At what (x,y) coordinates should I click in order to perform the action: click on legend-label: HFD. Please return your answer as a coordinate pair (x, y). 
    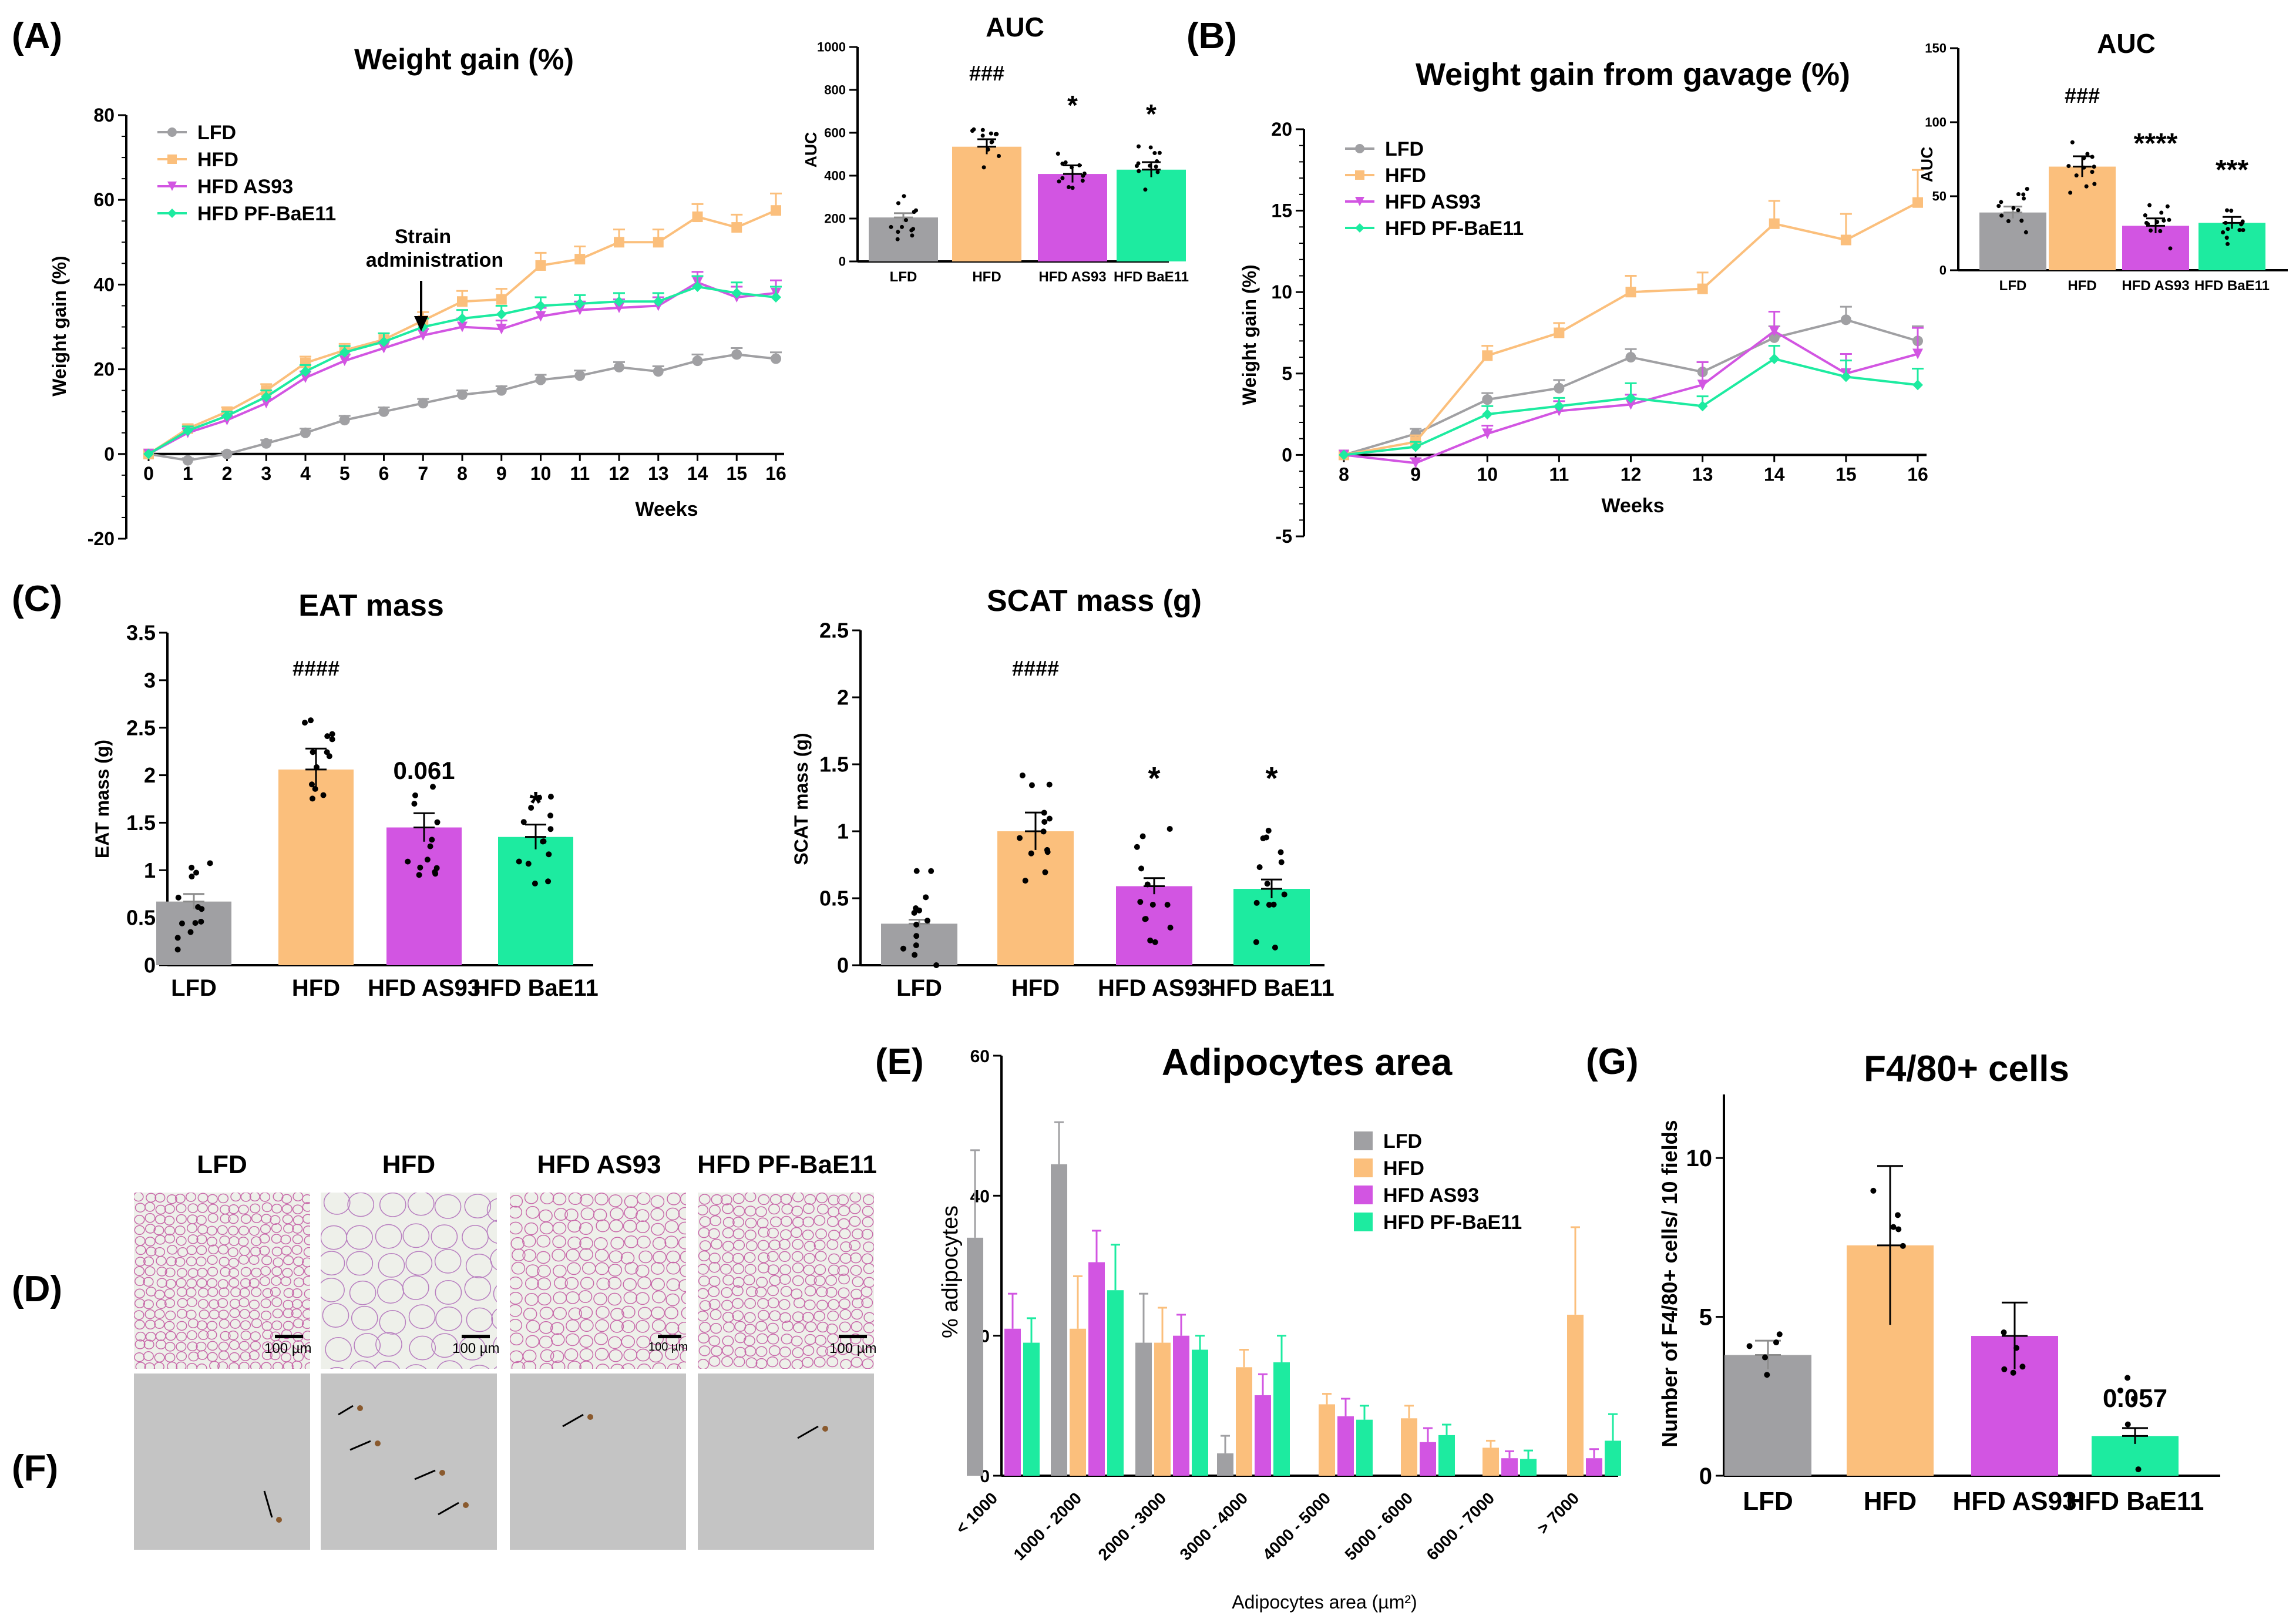
    Looking at the image, I should click on (1403, 1168).